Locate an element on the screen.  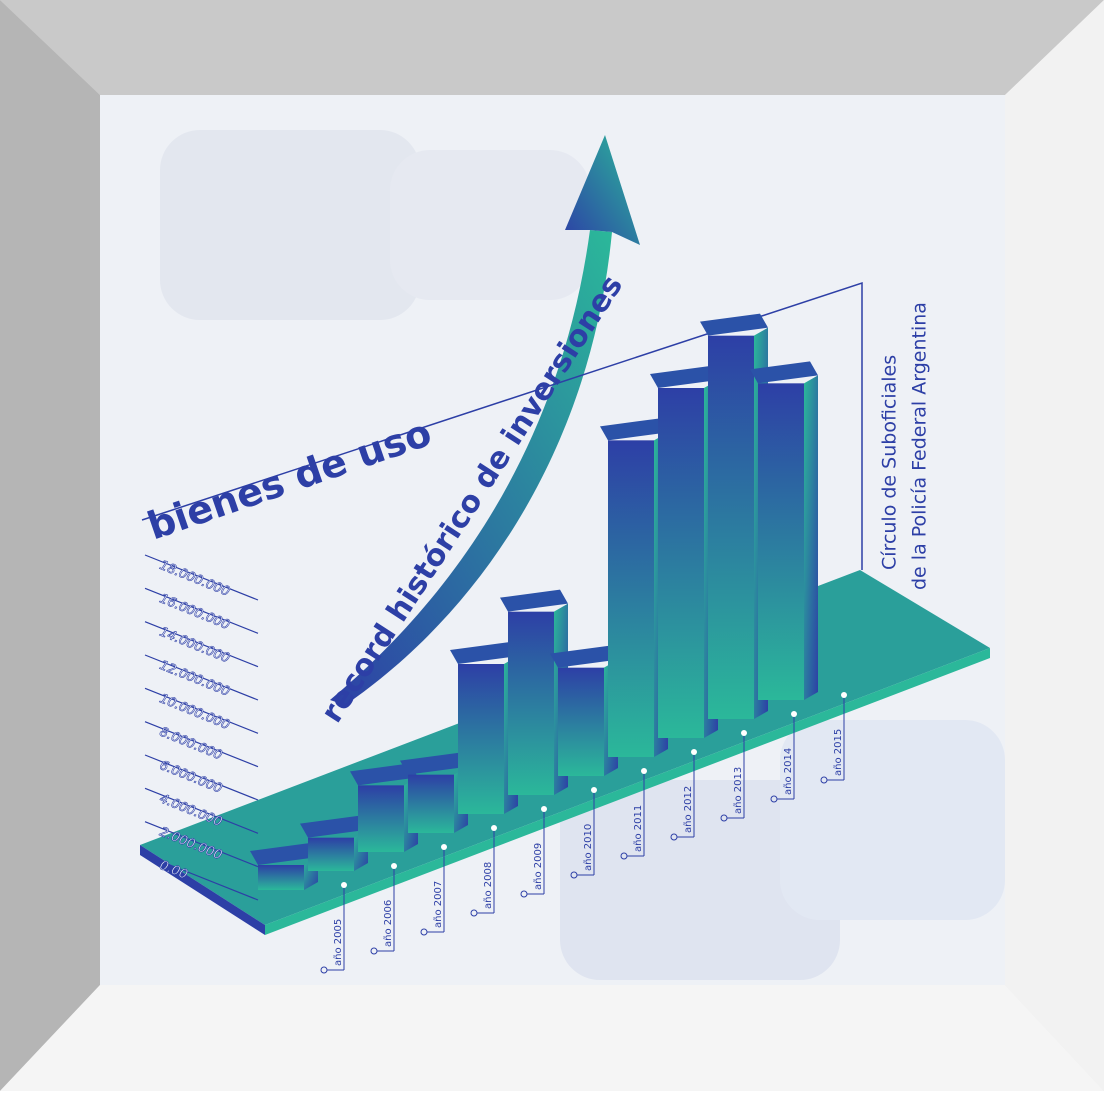
x-tick-label: año 2011 is located at coordinates (638, 828).